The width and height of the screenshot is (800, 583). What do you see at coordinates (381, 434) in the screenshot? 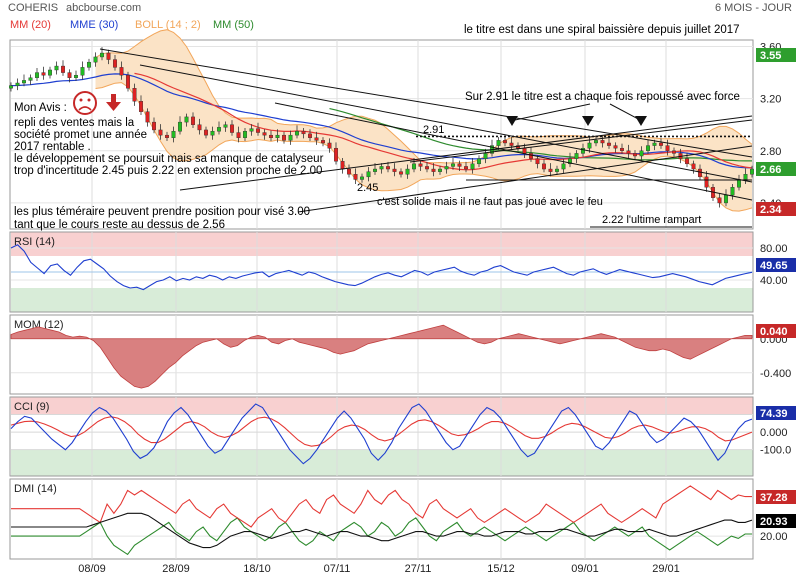
I see `cci-line` at bounding box center [381, 434].